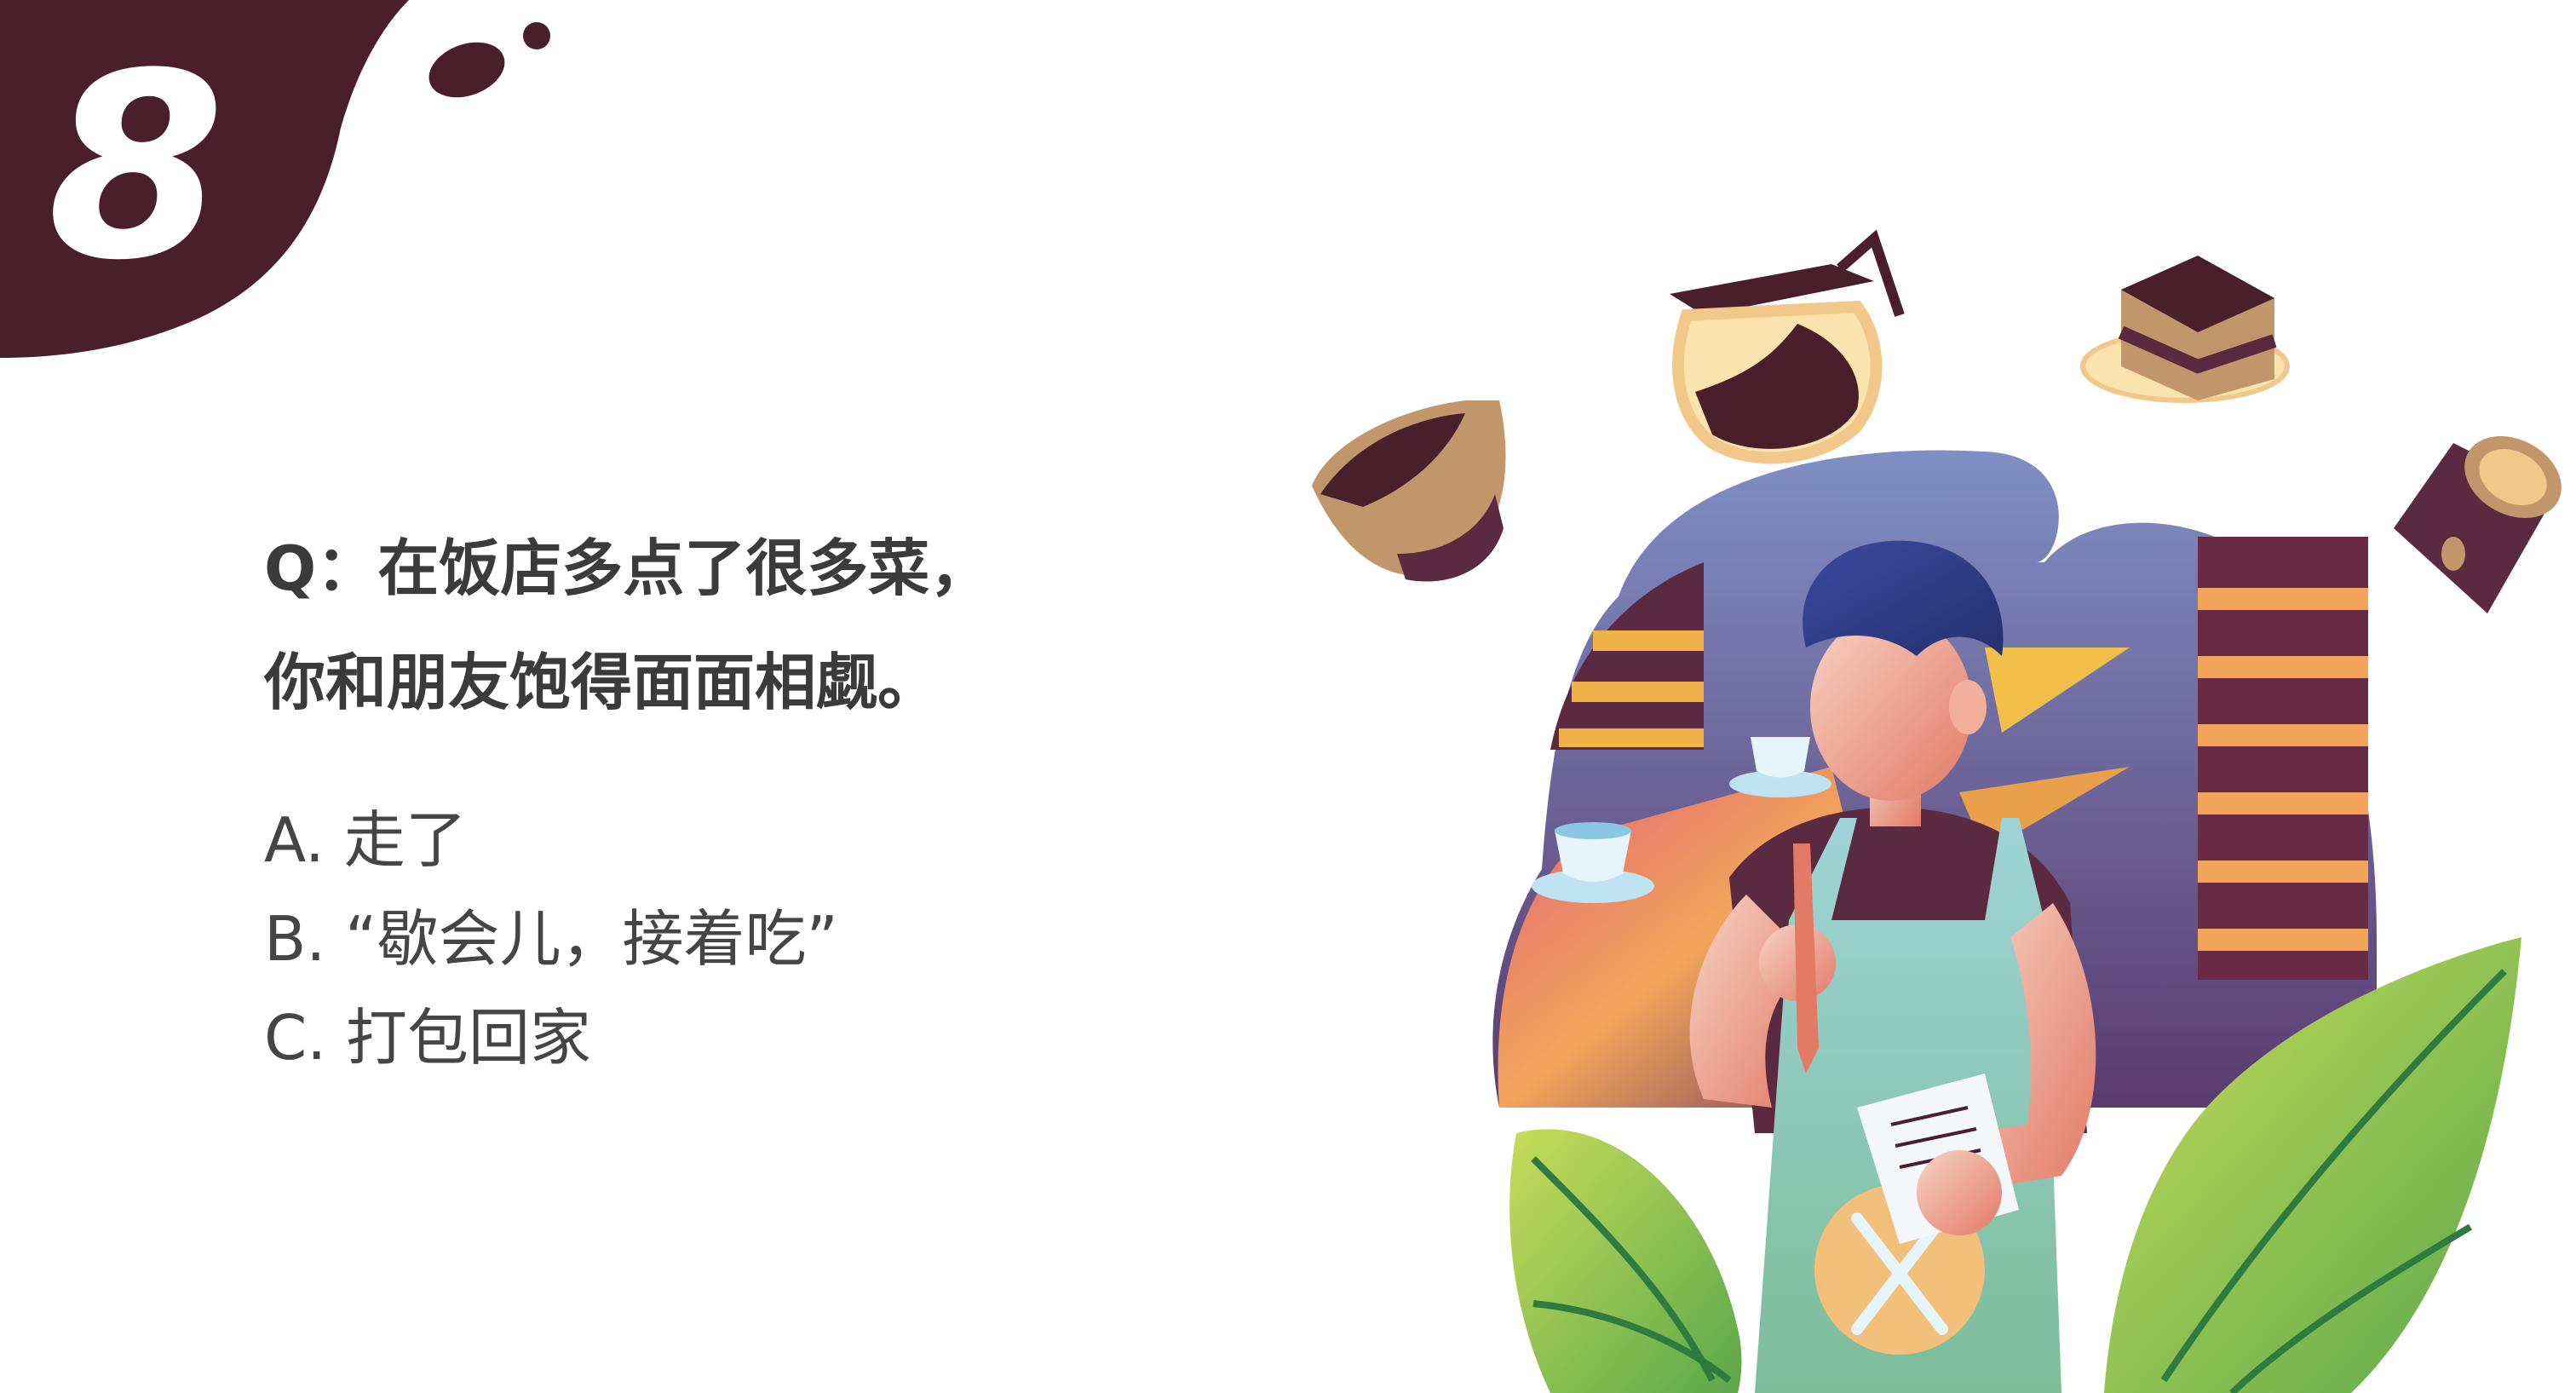  Describe the element at coordinates (137, 167) in the screenshot. I see `badge-number: 8` at that location.